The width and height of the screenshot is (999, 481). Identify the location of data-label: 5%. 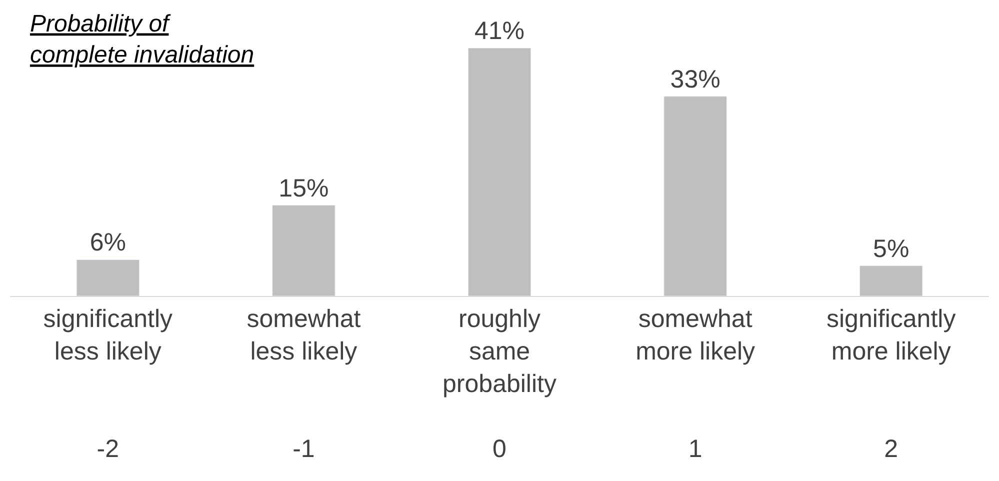
(891, 248).